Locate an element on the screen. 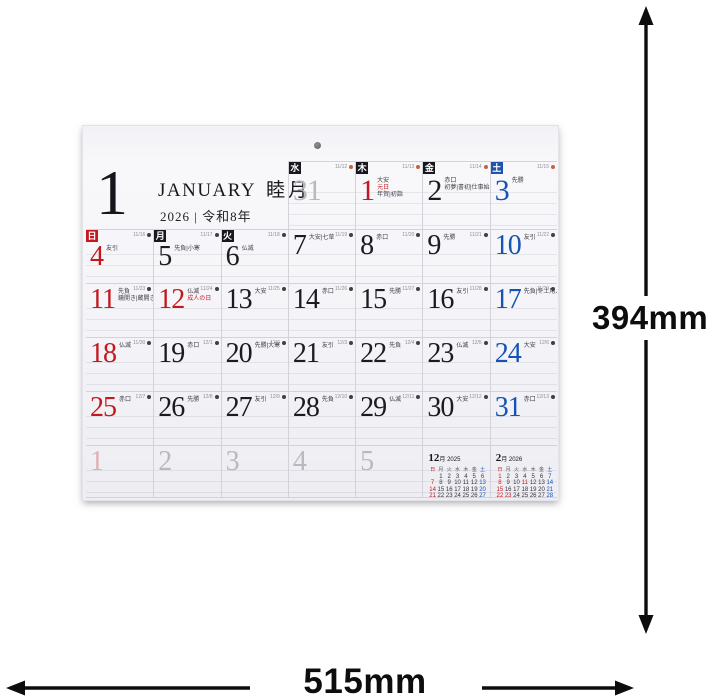  mini-day-number: 12 is located at coordinates (533, 483).